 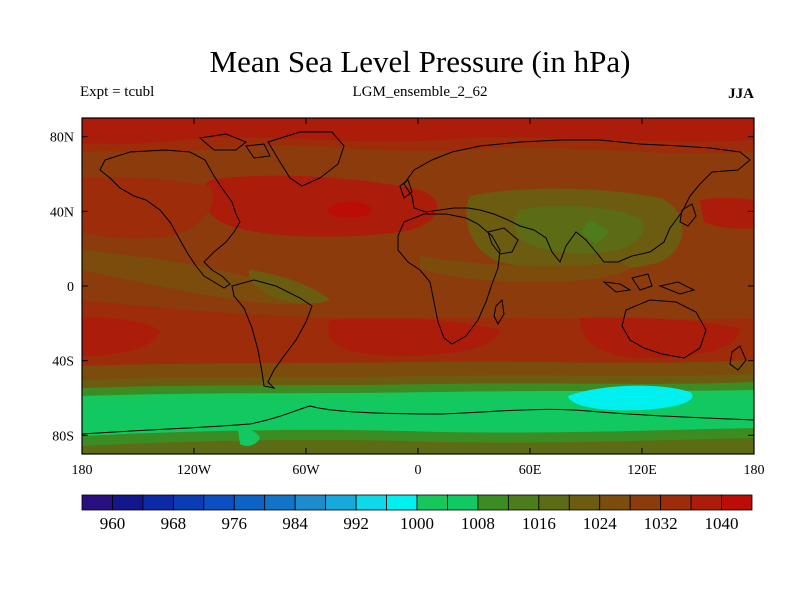 What do you see at coordinates (420, 61) in the screenshot?
I see `chart-title: Mean Sea Level Pressure (in hPa)` at bounding box center [420, 61].